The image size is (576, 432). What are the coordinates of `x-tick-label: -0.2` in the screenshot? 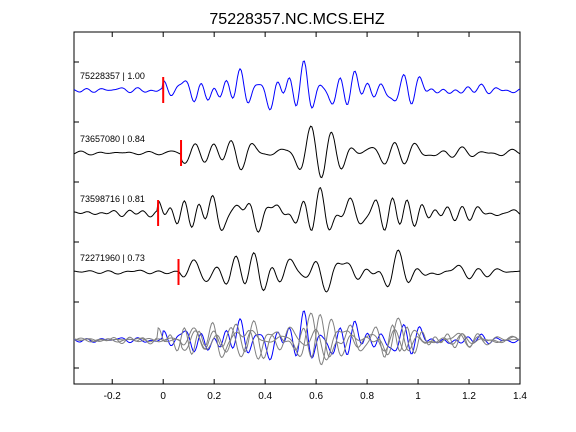 It's located at (113, 396).